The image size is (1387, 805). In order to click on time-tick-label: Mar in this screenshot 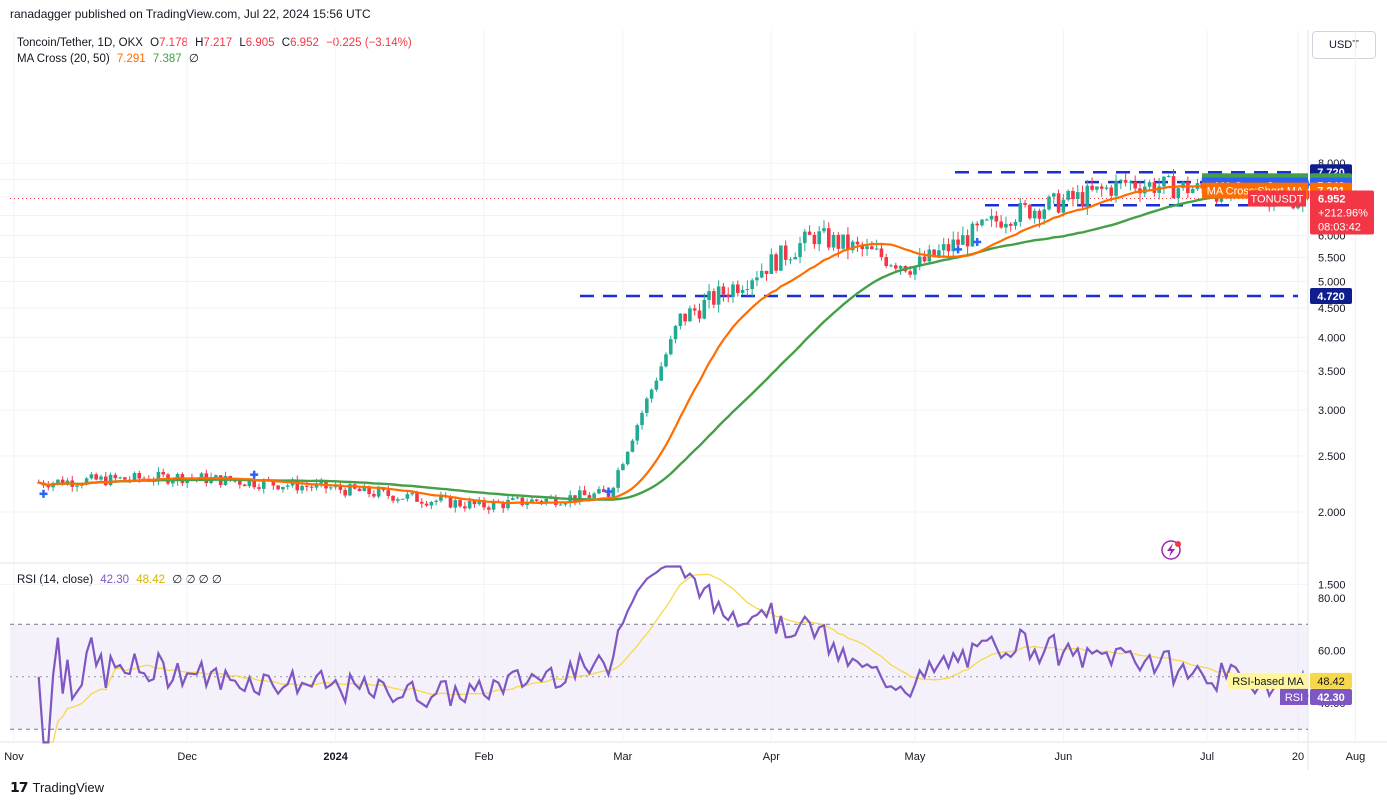, I will do `click(622, 757)`.